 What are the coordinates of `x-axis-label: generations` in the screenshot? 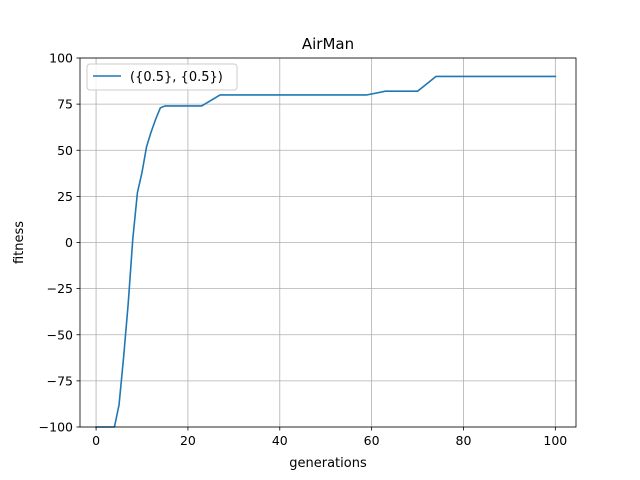 It's located at (328, 463).